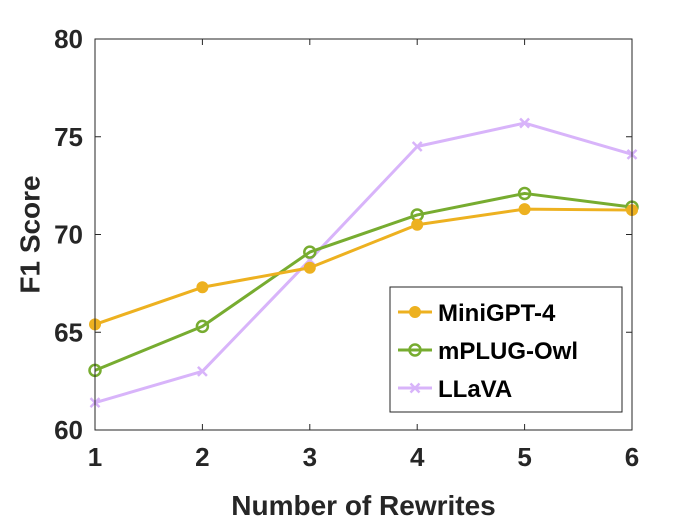  I want to click on legend: MiniGPT-4 mPLUG-Owl LLaVA, so click(506, 349).